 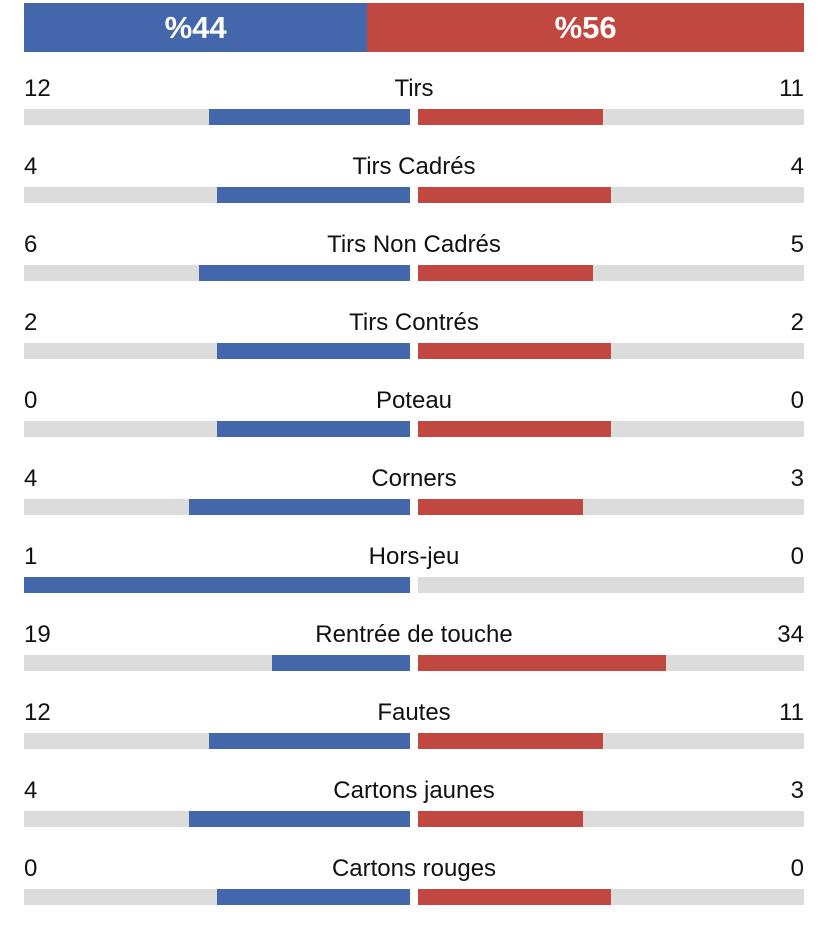 I want to click on home-value: 2, so click(x=31, y=322).